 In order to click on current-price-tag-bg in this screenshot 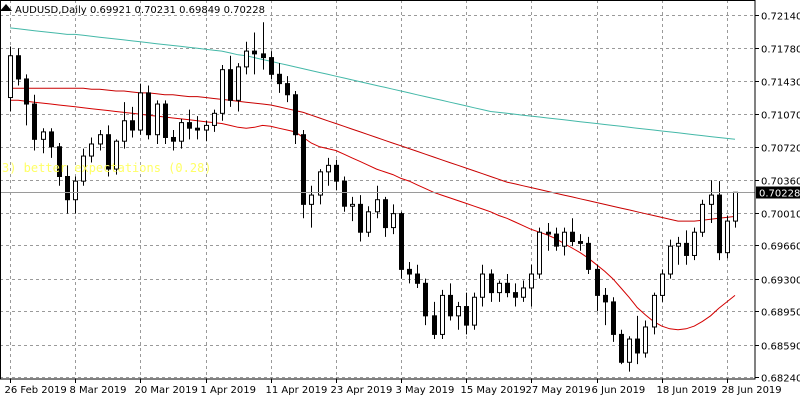, I will do `click(778, 192)`.